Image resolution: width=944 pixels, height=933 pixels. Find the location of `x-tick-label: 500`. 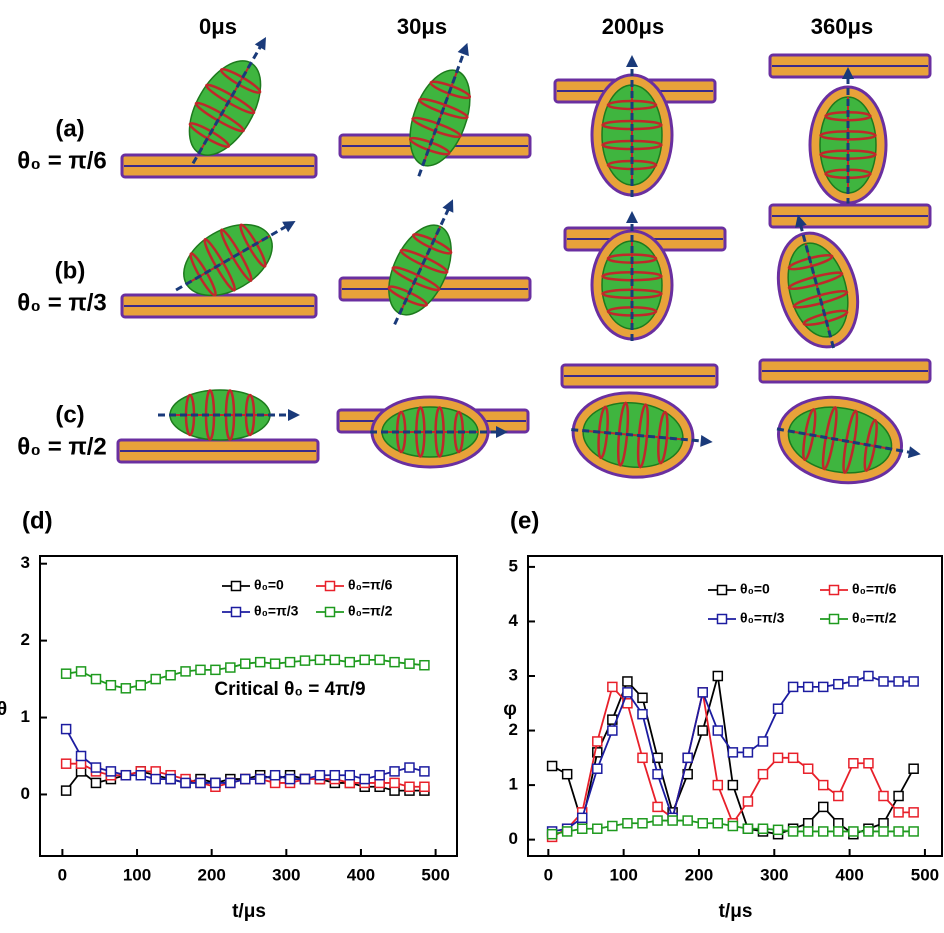

x-tick-label: 500 is located at coordinates (435, 874).